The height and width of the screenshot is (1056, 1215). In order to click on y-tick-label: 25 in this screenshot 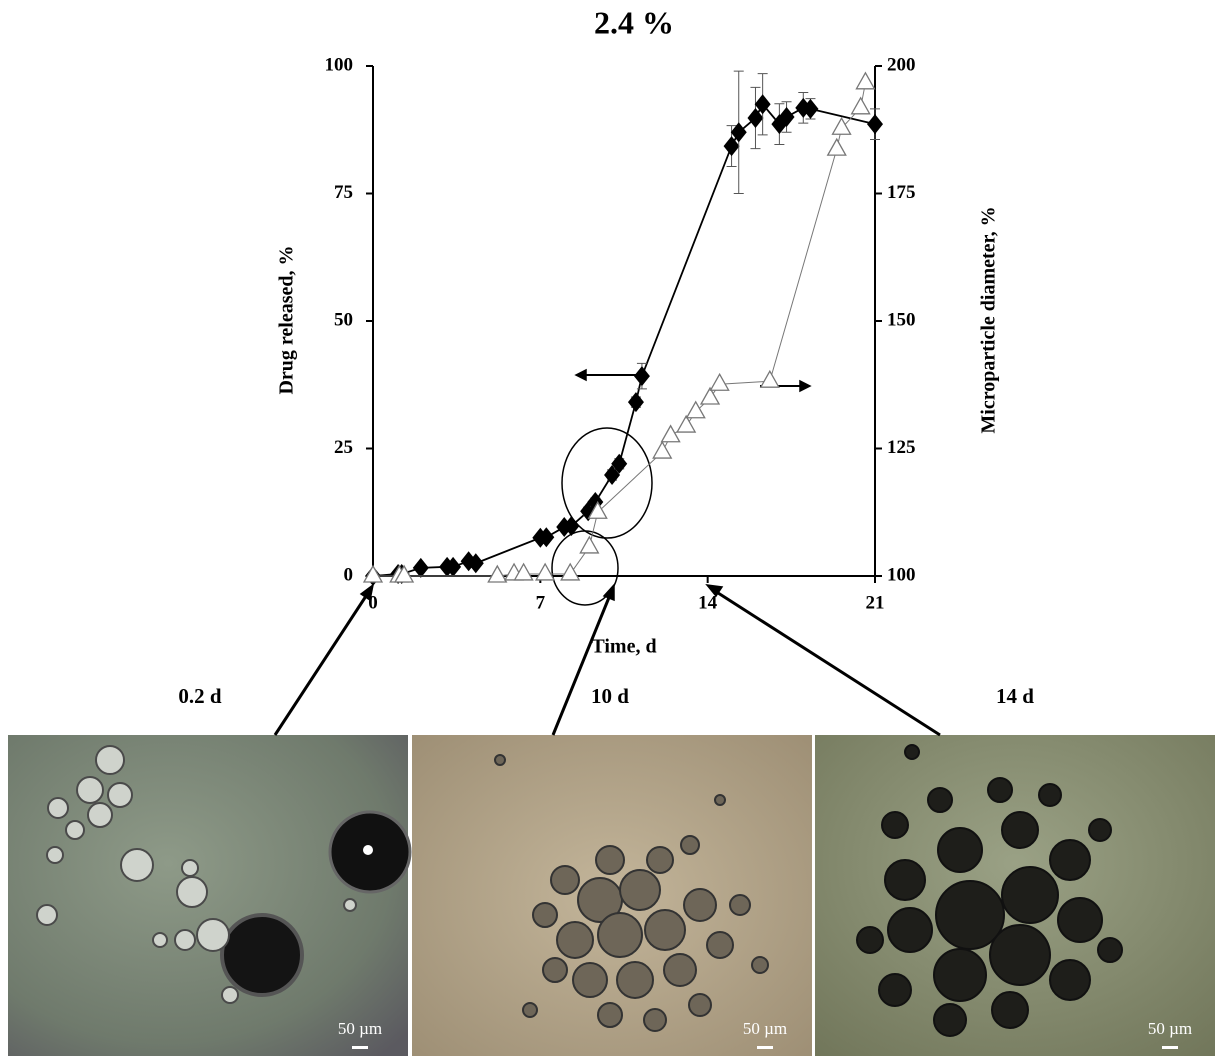, I will do `click(343, 447)`.